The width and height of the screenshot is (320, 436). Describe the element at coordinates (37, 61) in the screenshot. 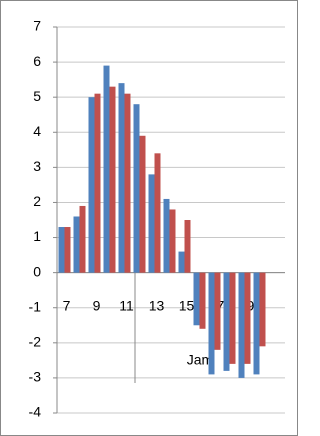

I see `y-tick-label: 6` at that location.